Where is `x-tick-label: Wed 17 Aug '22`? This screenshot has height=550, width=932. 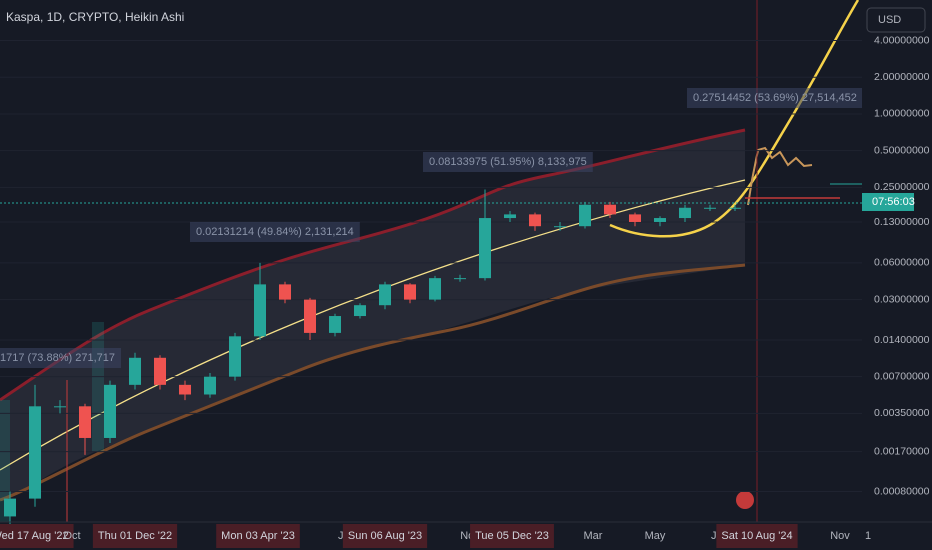 x-tick-label: Wed 17 Aug '22 is located at coordinates (34, 536).